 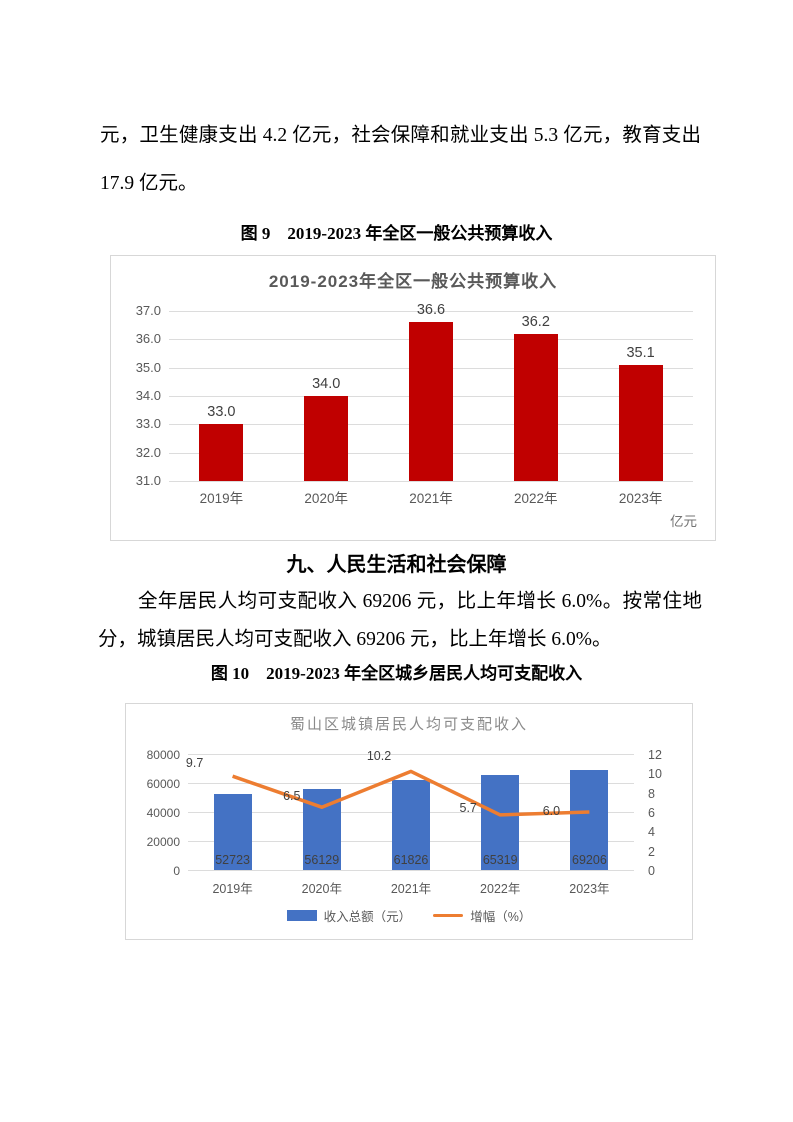 I want to click on legend-item-income: 收入总额（元）, so click(x=349, y=915).